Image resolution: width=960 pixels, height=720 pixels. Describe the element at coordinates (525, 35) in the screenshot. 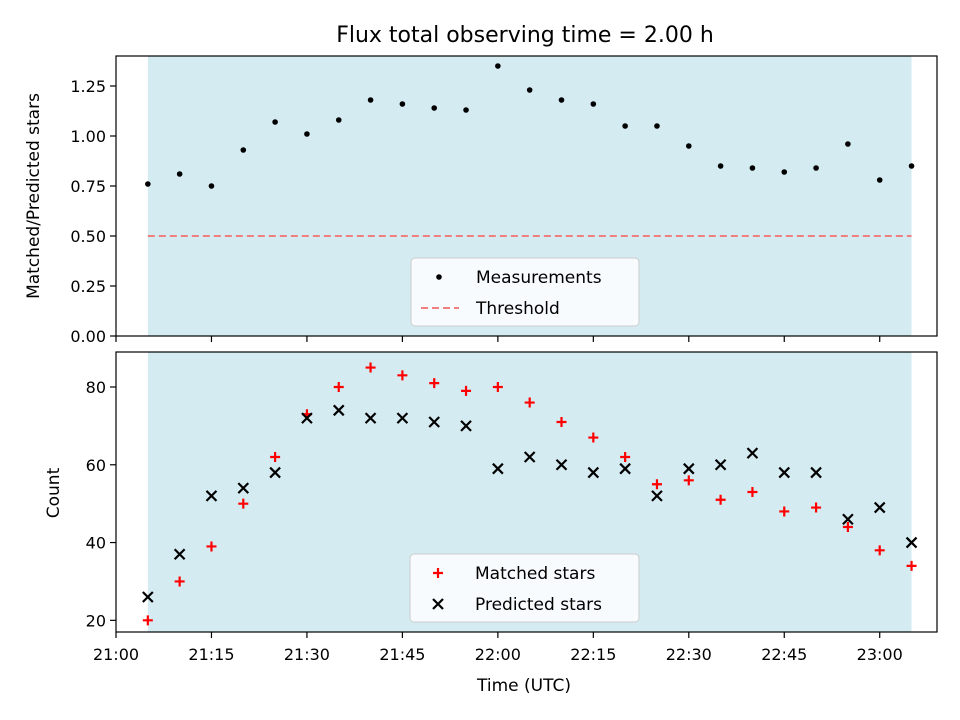

I see `chart-title: Flux total observing time = 2.00 h` at that location.